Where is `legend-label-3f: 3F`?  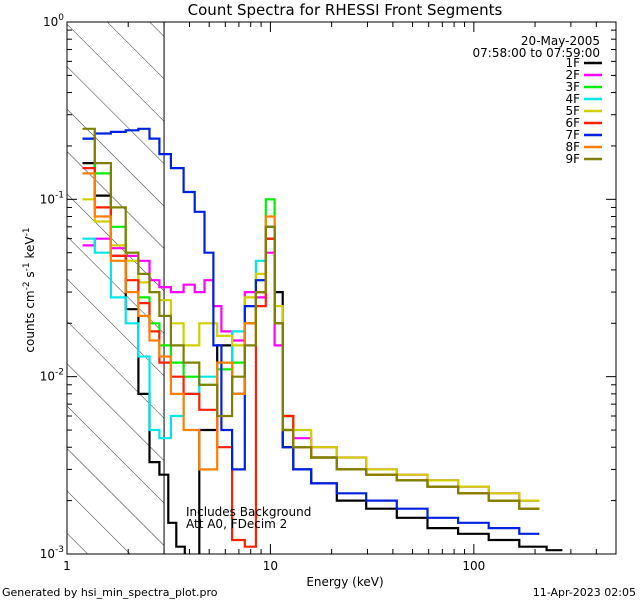
legend-label-3f: 3F is located at coordinates (572, 87).